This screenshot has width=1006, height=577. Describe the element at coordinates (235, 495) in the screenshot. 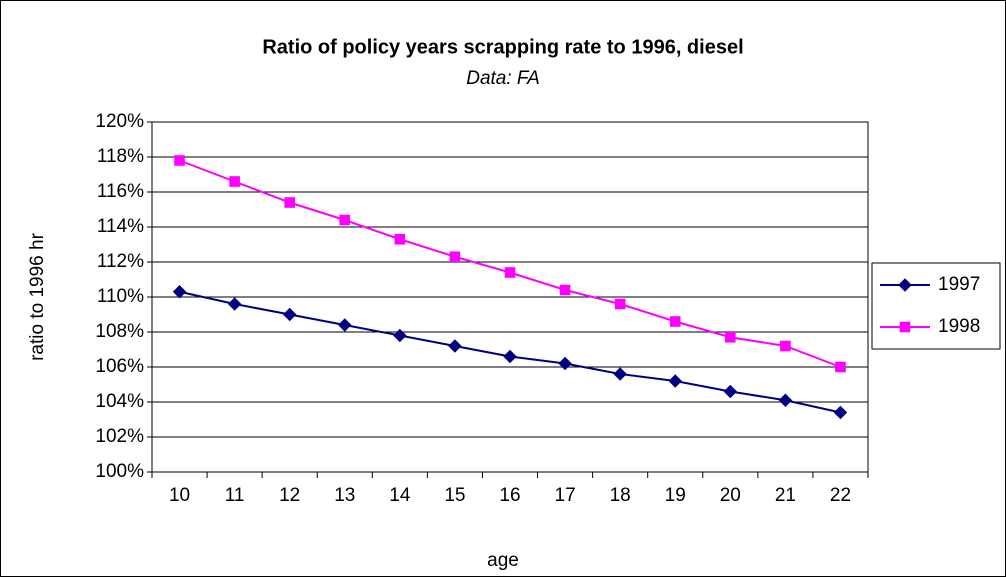

I see `x-tick-label: 11` at that location.